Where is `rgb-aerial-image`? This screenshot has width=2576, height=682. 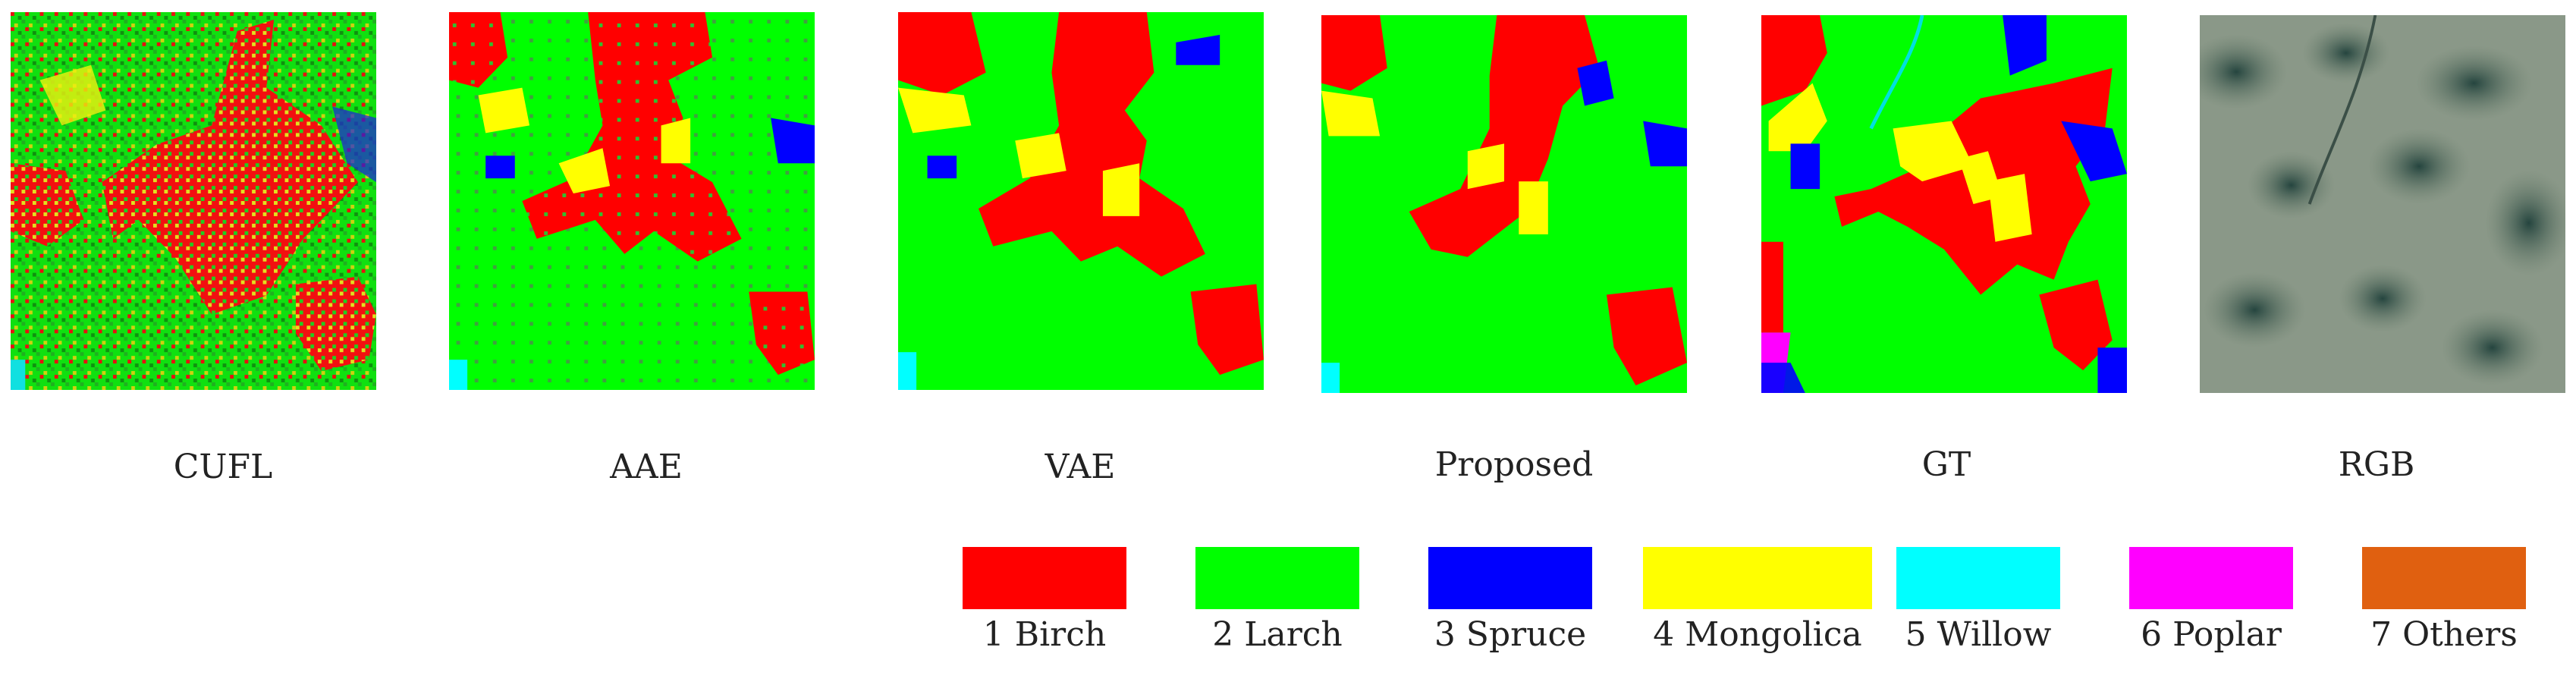 rgb-aerial-image is located at coordinates (2382, 204).